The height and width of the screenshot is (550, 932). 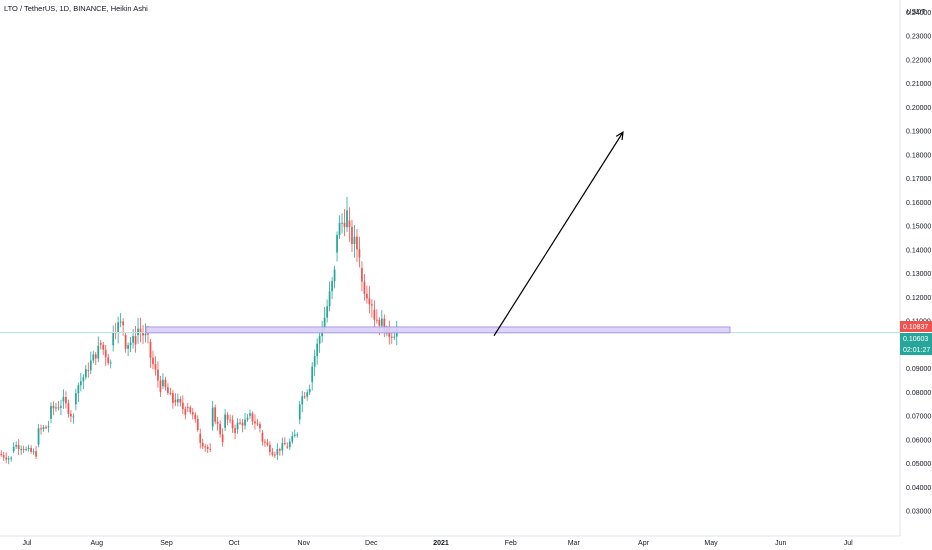 I want to click on time-tick-label: Dec, so click(x=371, y=543).